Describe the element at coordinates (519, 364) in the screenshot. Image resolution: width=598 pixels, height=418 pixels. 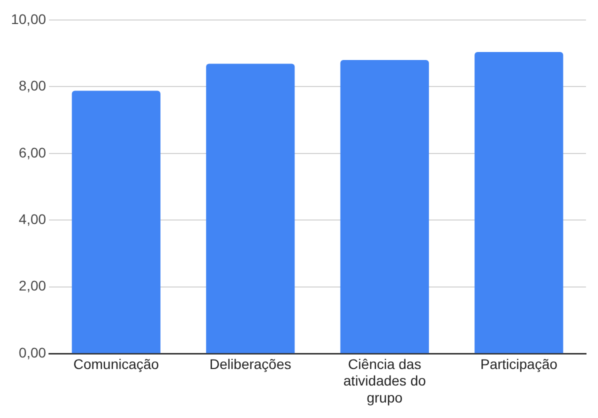
I see `x-tick-label: Participação` at that location.